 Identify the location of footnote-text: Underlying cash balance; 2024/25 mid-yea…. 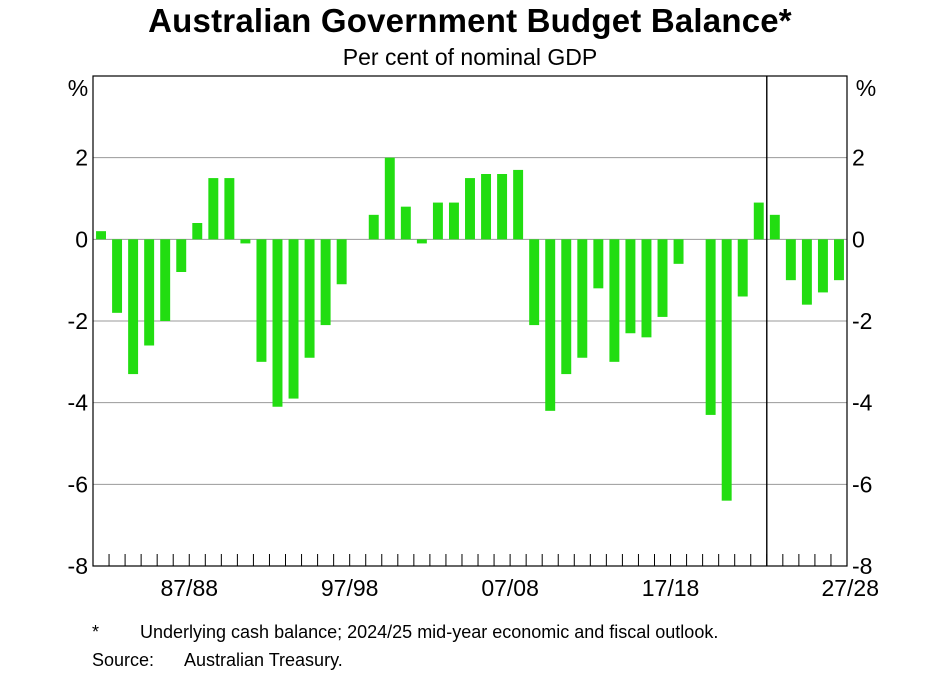
(429, 632).